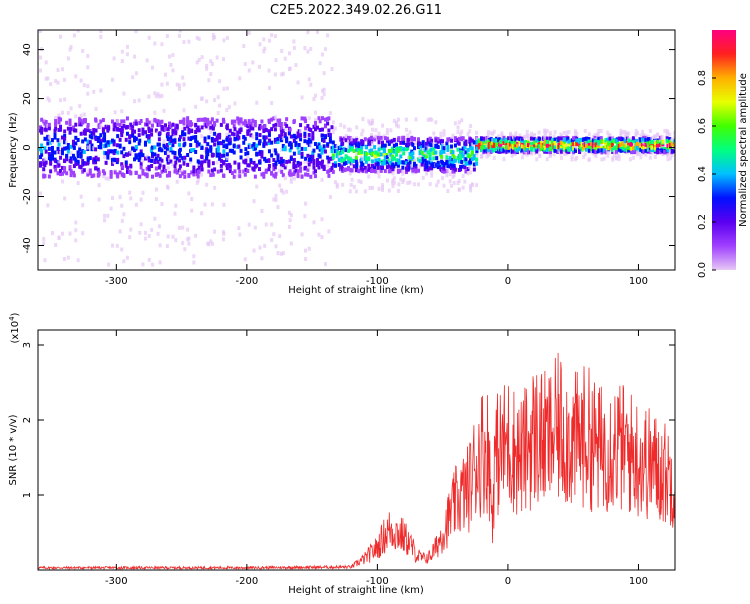 The width and height of the screenshot is (750, 604). Describe the element at coordinates (356, 290) in the screenshot. I see `spectrogram-x-label: Height of straight line (km)` at that location.